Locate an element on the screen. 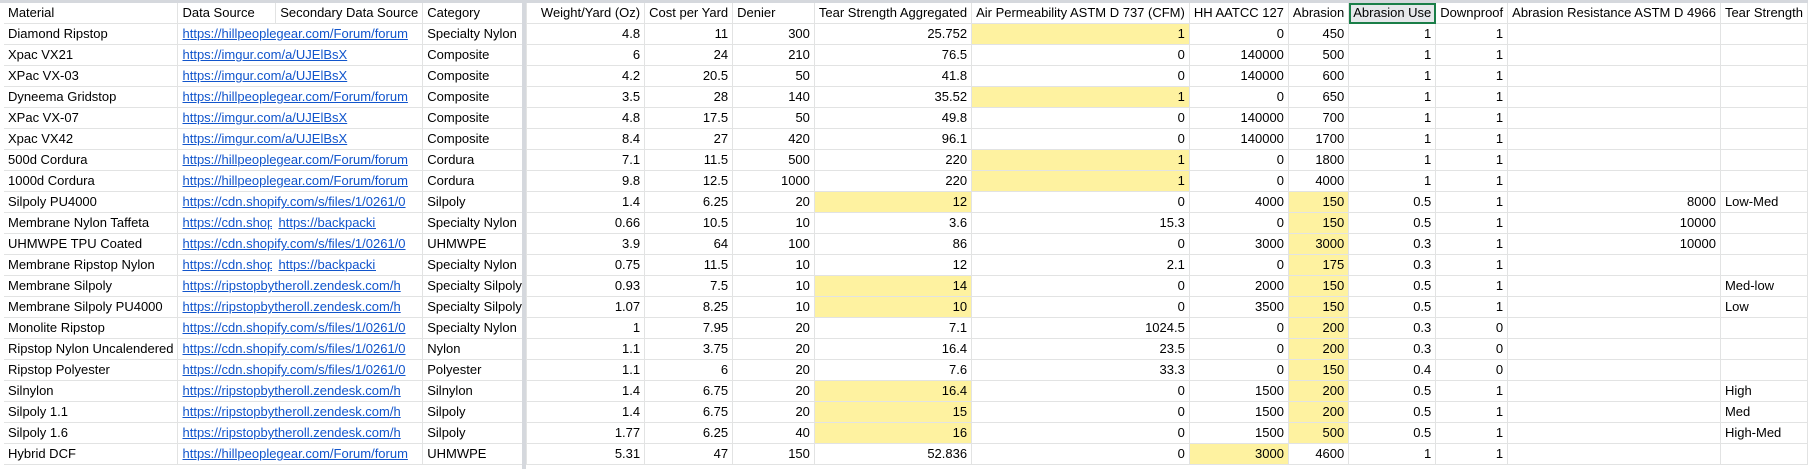  material-cell: UHMWPE TPU Coated is located at coordinates (91, 244).